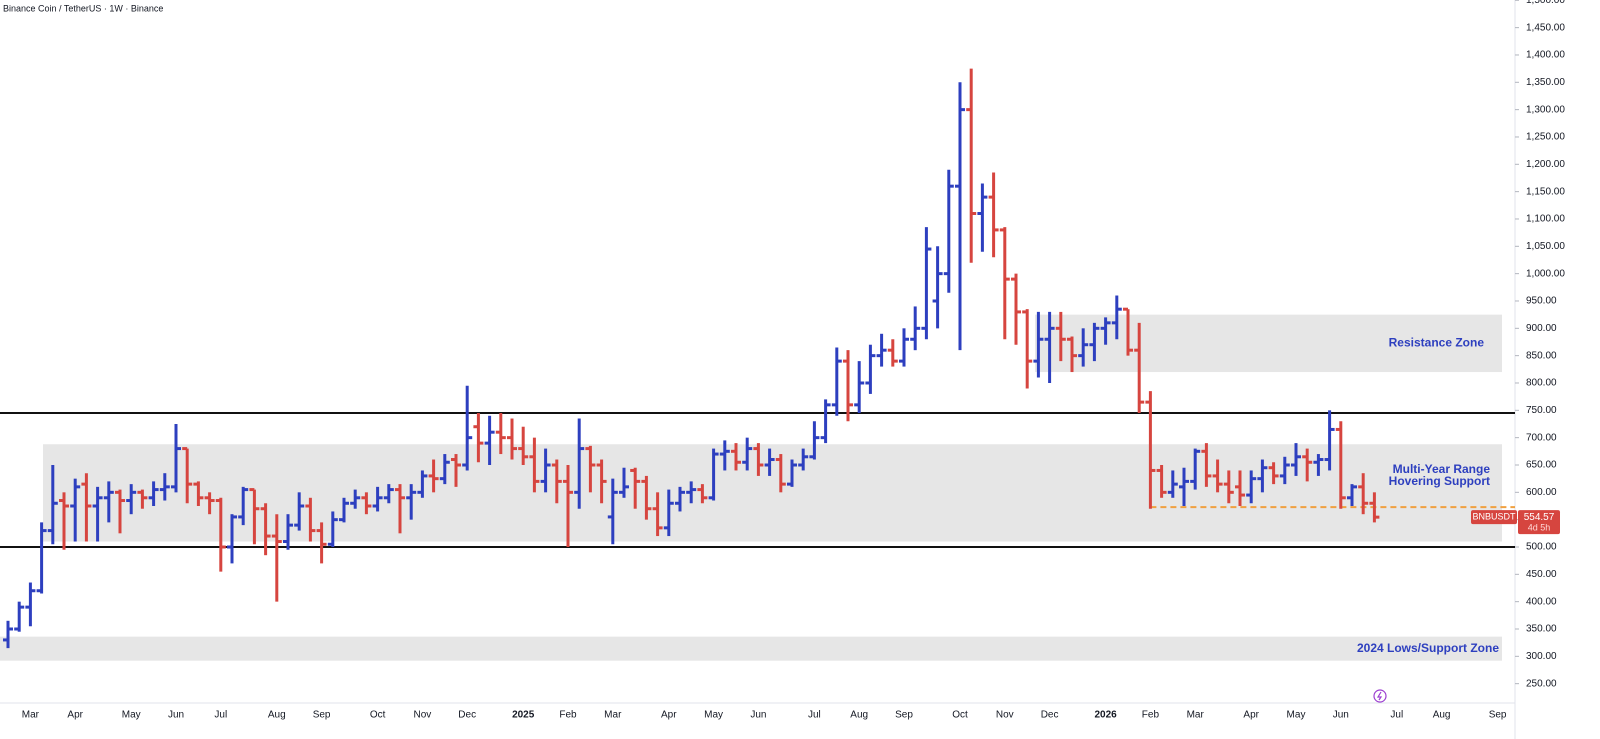 The height and width of the screenshot is (739, 1600). Describe the element at coordinates (1442, 469) in the screenshot. I see `zone-label: Multi-Year Range` at that location.